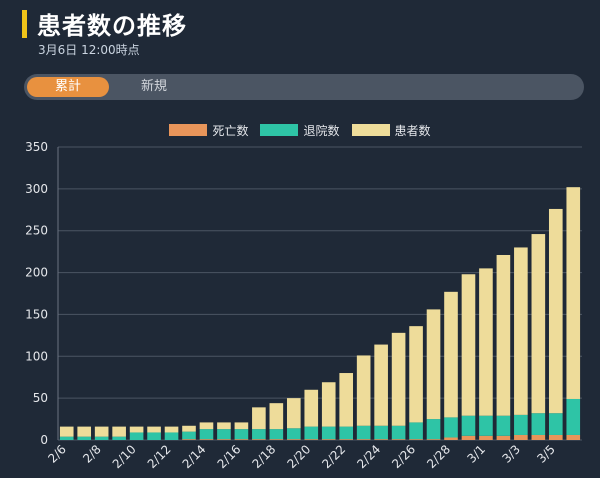  I want to click on x-tick-label: 2/28, so click(438, 456).